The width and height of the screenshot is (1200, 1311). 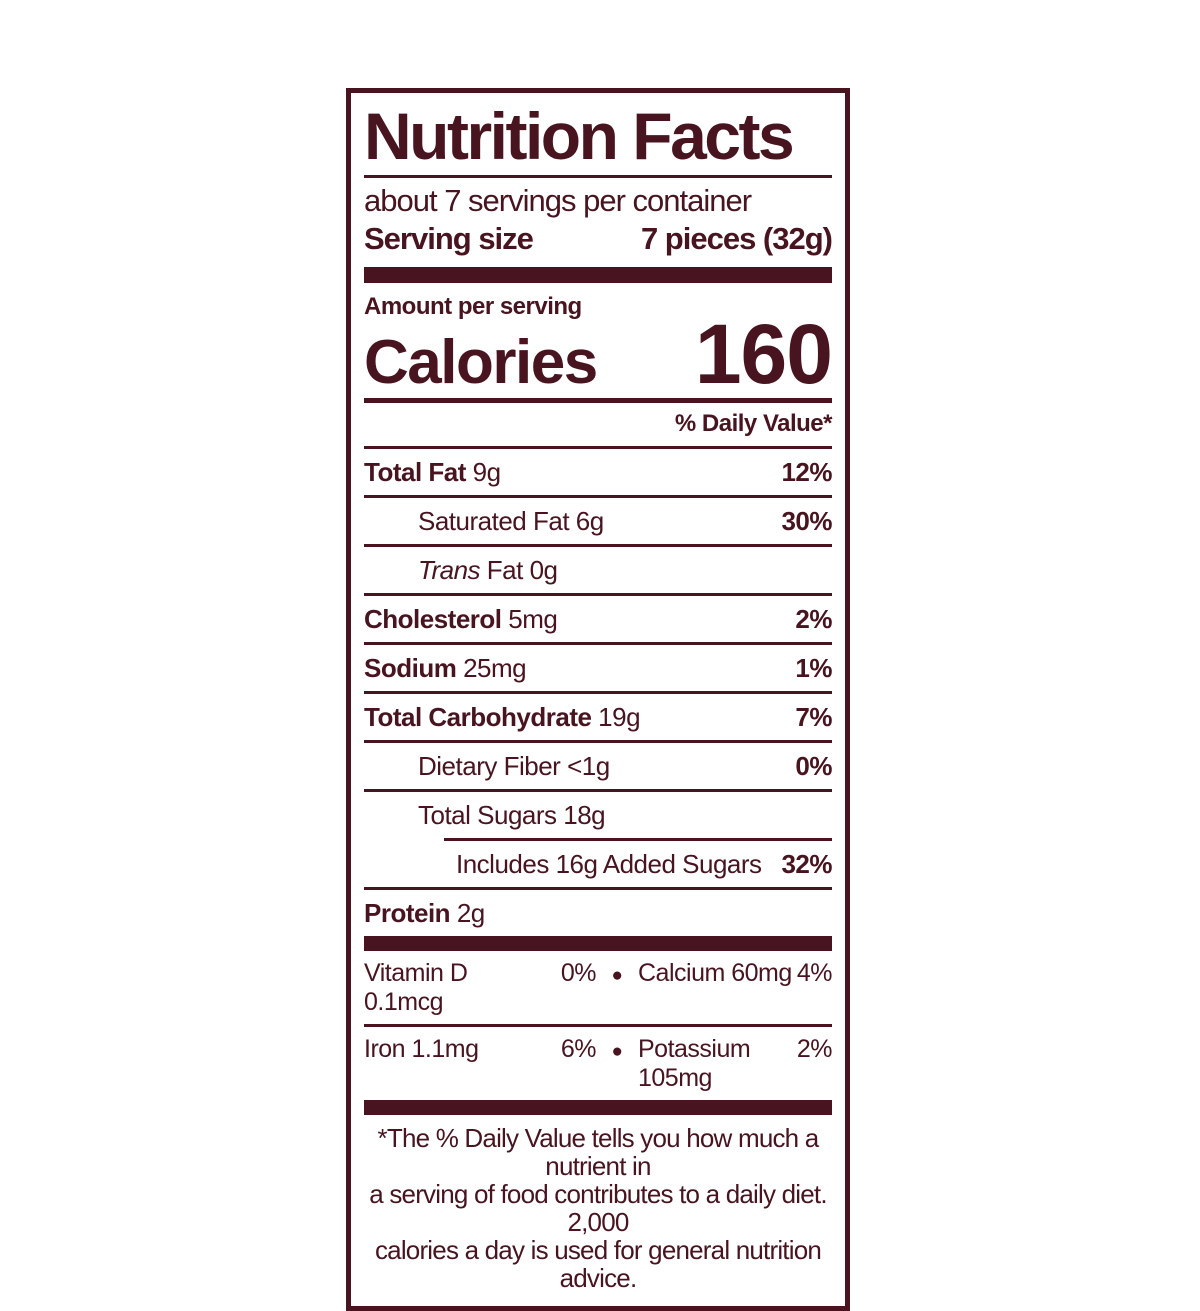 I want to click on calories-row: Calories 160, so click(x=598, y=355).